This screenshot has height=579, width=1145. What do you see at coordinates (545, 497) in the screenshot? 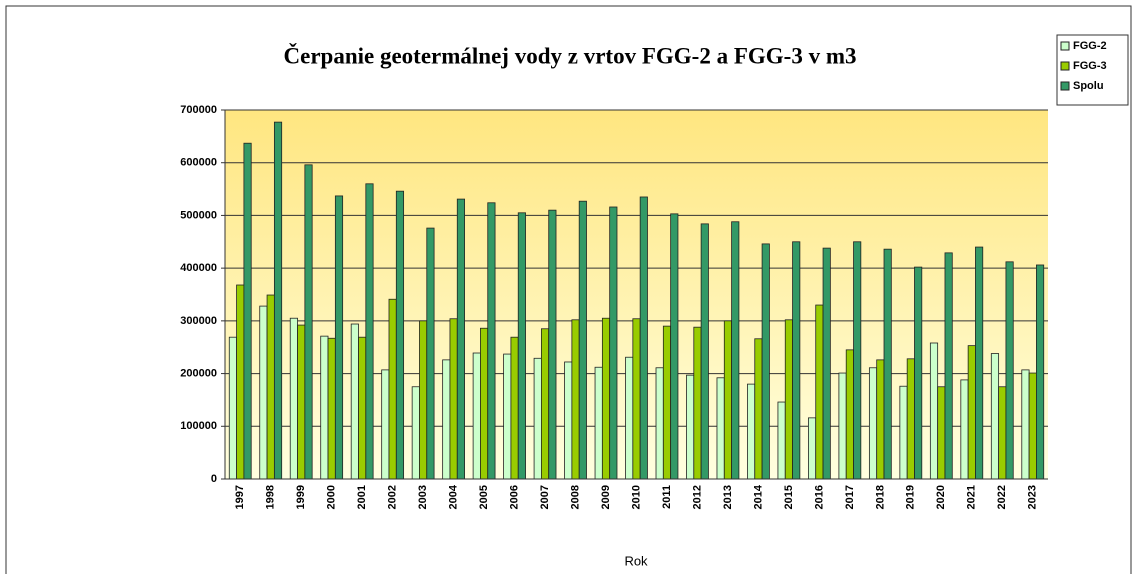
I see `x-tick-label: 2007` at bounding box center [545, 497].